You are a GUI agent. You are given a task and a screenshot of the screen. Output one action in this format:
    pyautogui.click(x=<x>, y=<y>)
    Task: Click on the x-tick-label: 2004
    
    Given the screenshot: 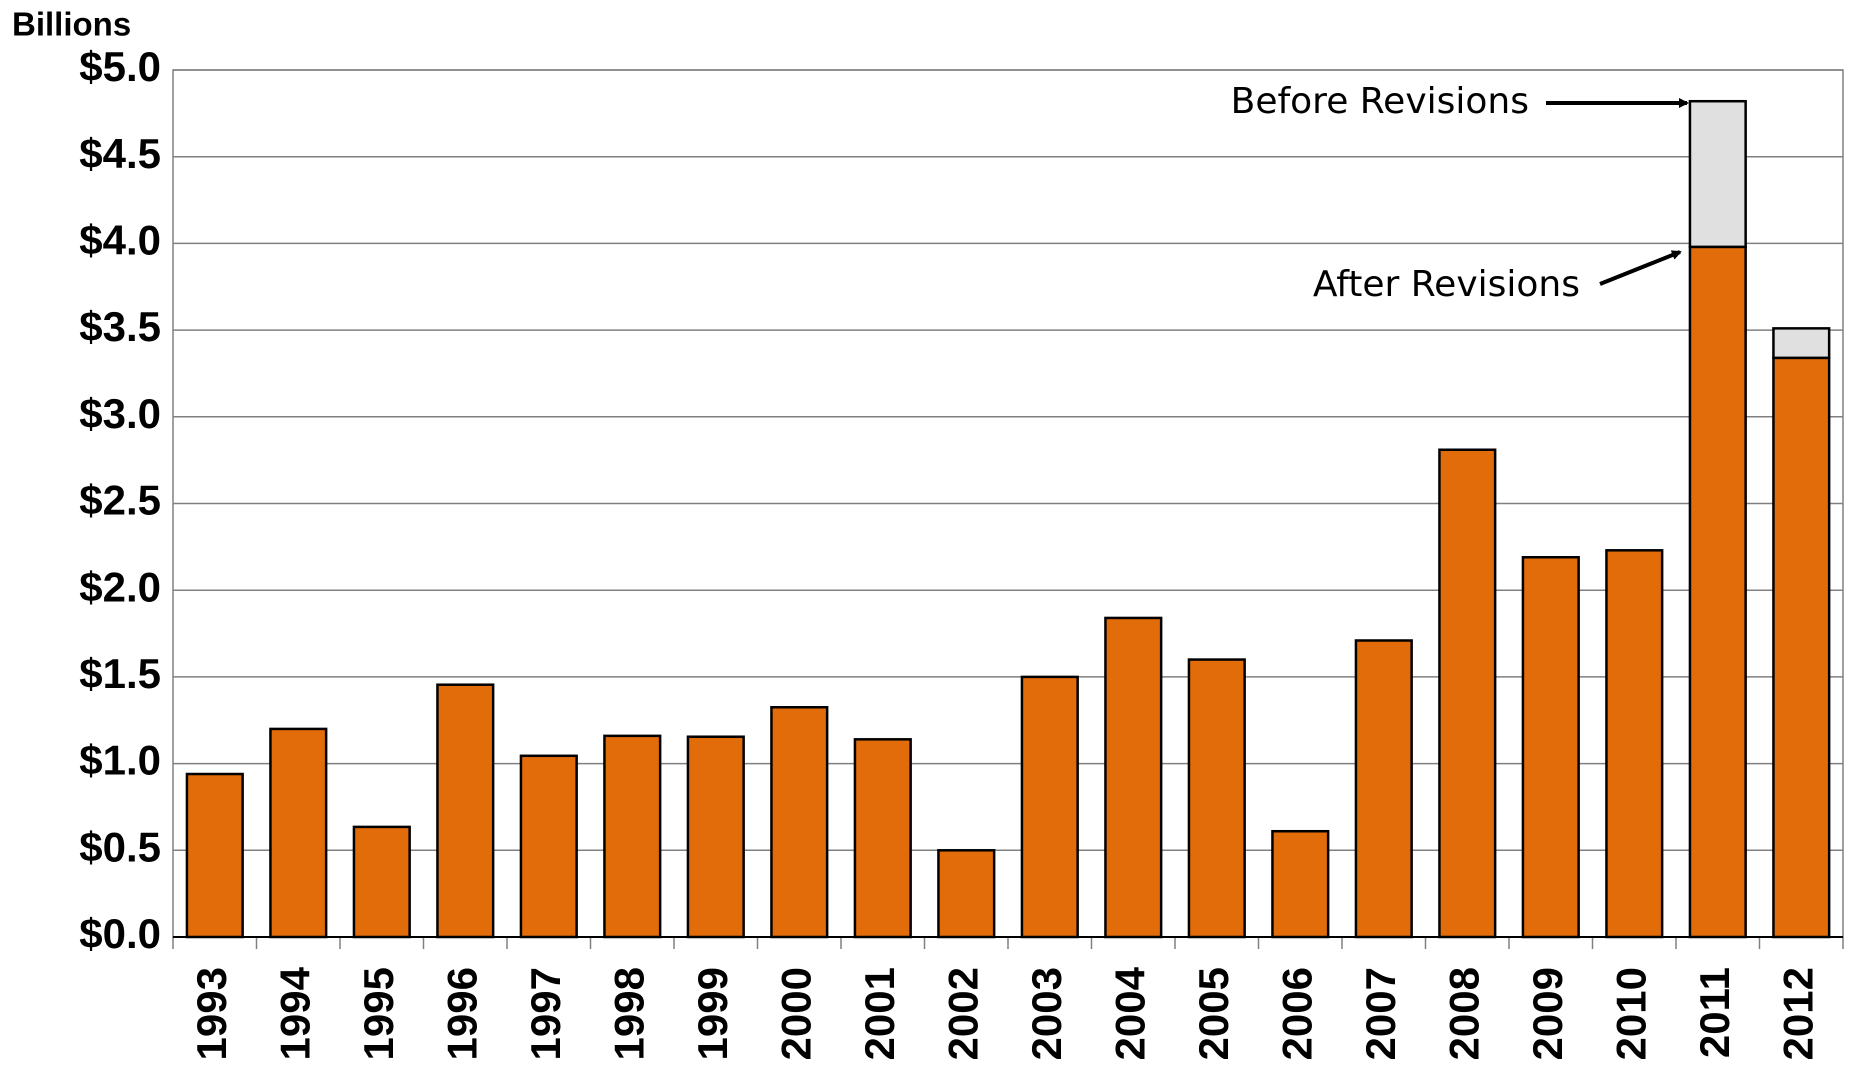 What is the action you would take?
    pyautogui.click(x=1129, y=1013)
    